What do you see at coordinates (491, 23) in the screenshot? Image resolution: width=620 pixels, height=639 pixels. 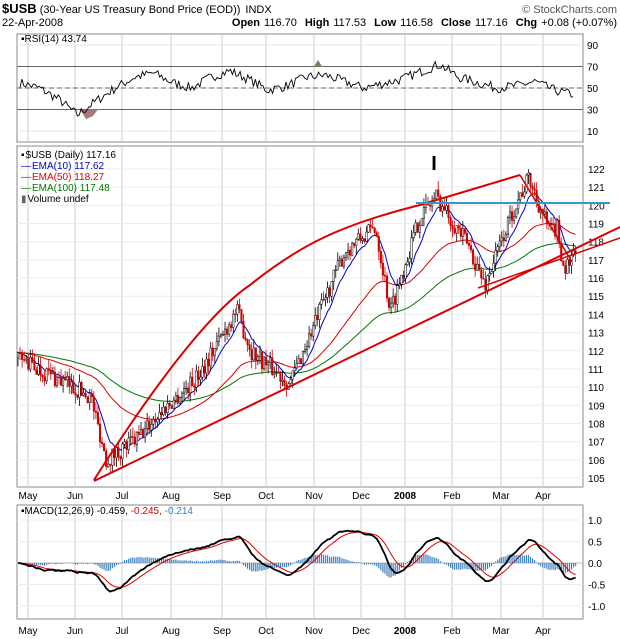 I see `ohlc-value: 117.16` at bounding box center [491, 23].